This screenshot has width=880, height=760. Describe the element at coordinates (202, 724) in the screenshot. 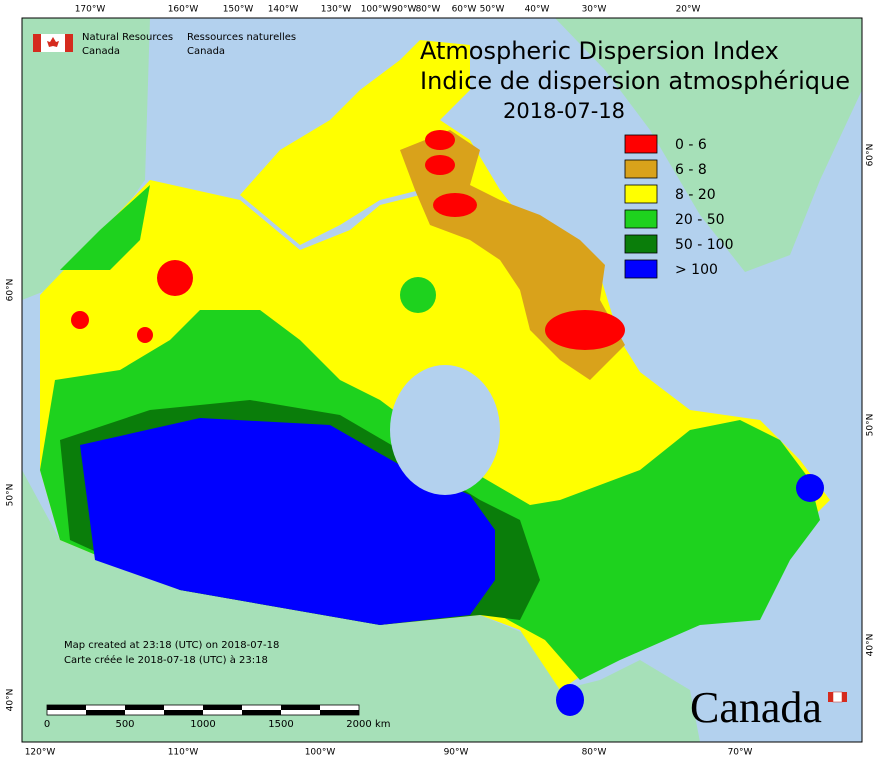

I see `scale-bar-label: 1000` at that location.